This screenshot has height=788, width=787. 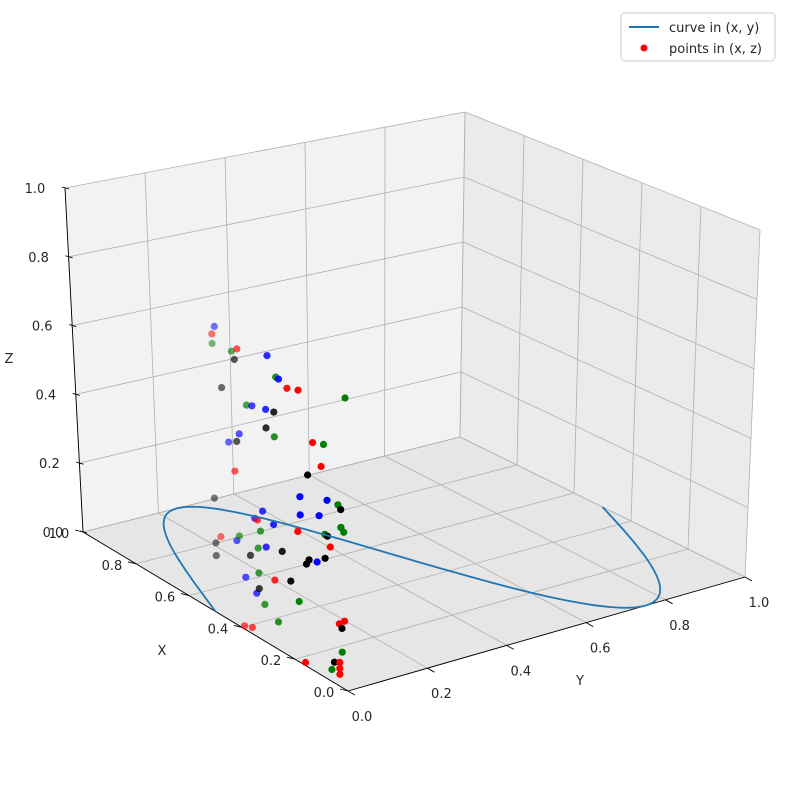 I want to click on y-axis-line, so click(x=546, y=634).